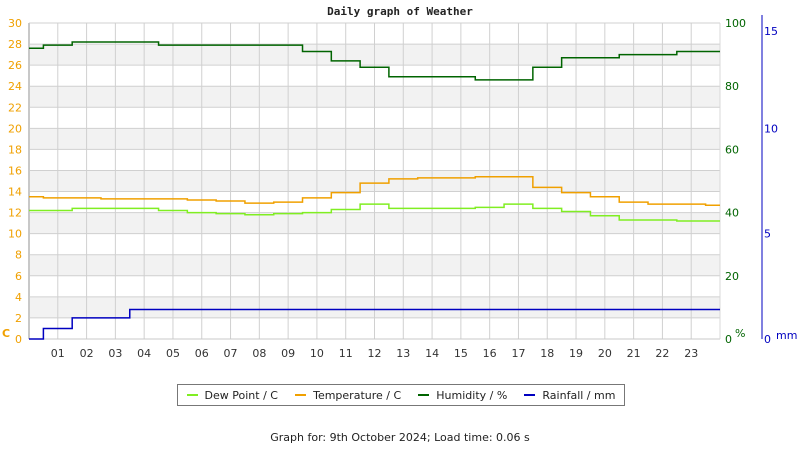 The image size is (800, 450). What do you see at coordinates (579, 395) in the screenshot?
I see `legend-label: Rainfall / mm` at bounding box center [579, 395].